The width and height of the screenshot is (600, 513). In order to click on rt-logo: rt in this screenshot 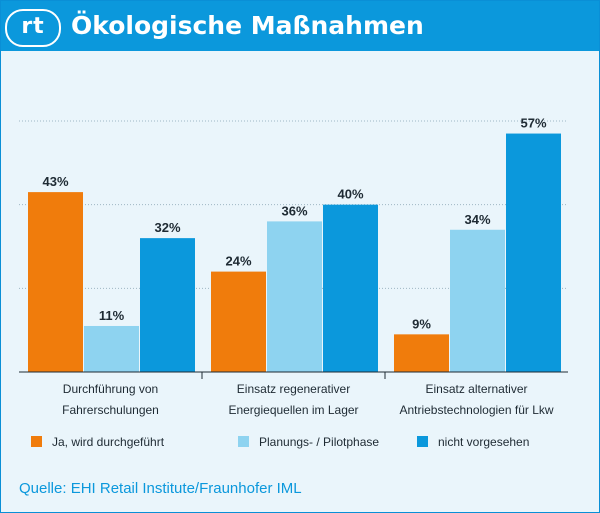, I will do `click(33, 28)`.